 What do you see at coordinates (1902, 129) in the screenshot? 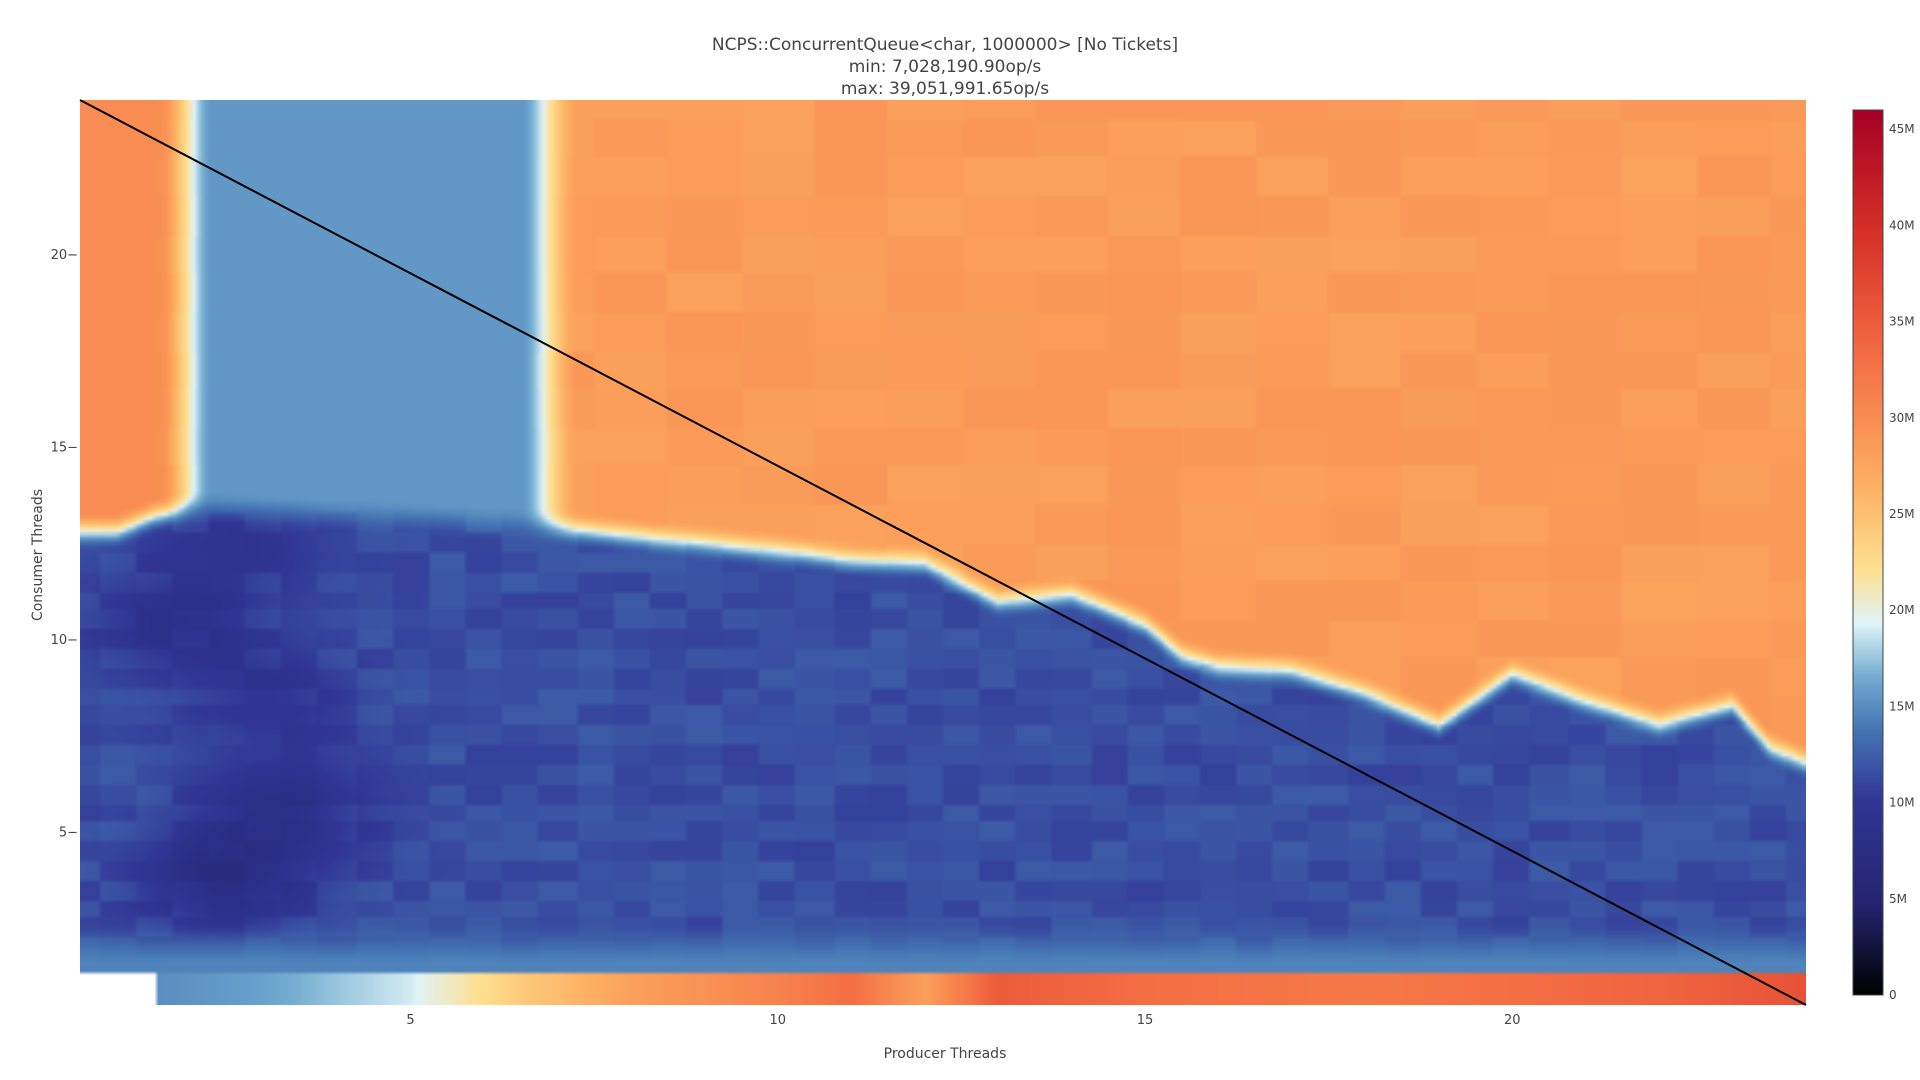
I see `colorbar-tick-label: 45M` at bounding box center [1902, 129].